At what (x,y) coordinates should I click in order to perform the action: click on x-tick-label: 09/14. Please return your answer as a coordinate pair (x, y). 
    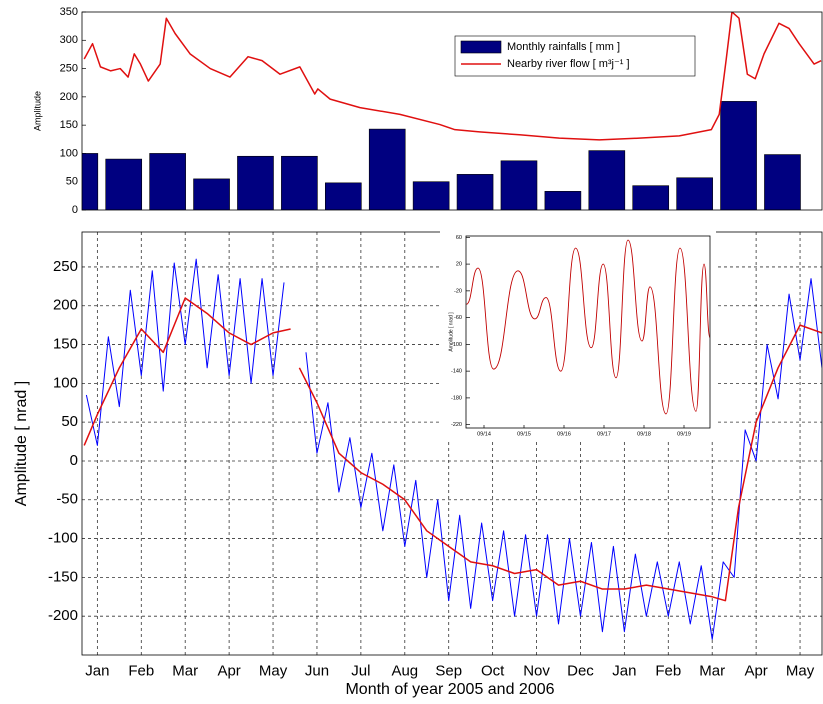
    Looking at the image, I should click on (484, 435).